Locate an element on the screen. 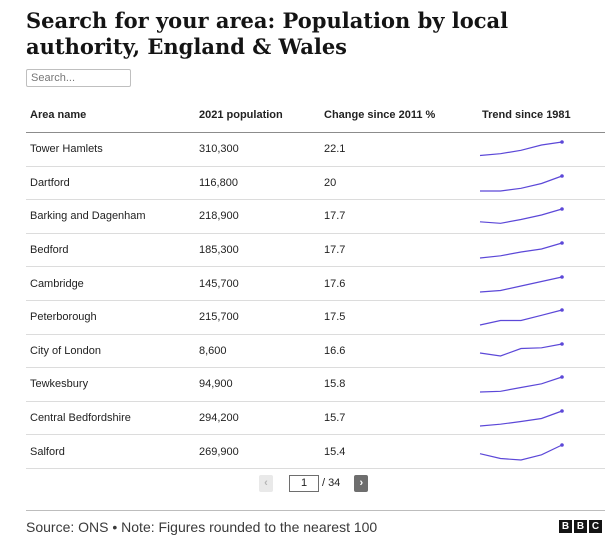 The height and width of the screenshot is (543, 614). population-cell: 310,300 is located at coordinates (257, 149).